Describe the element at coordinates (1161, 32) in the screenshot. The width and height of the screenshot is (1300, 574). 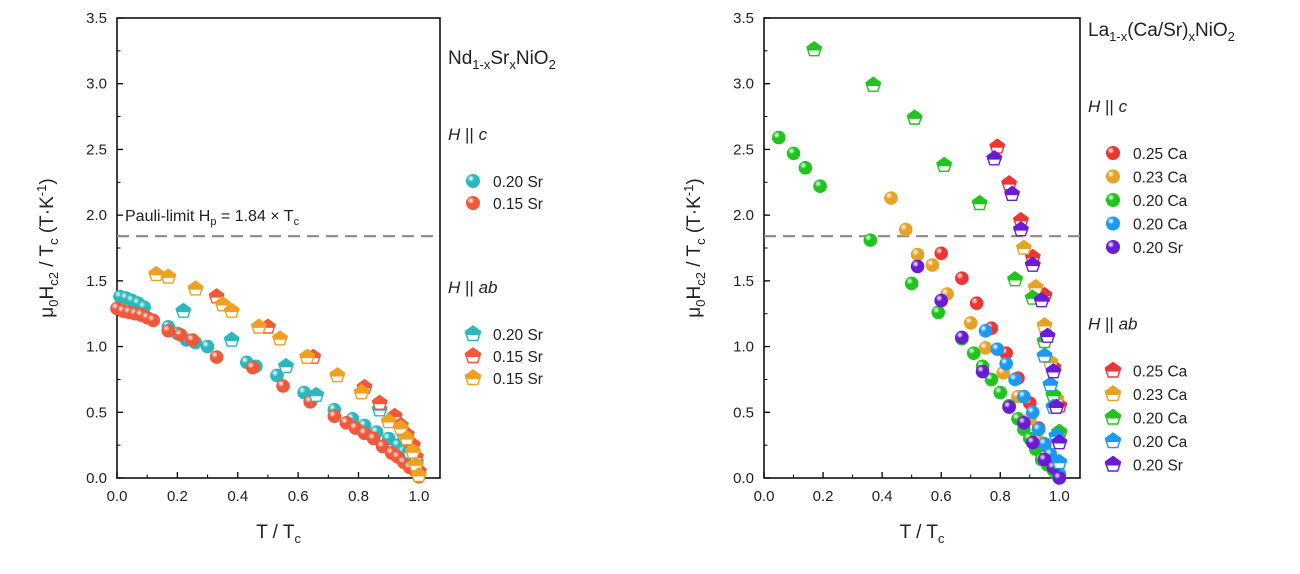
I see `panel-title: La1-x(Ca/Sr)xNiO2` at that location.